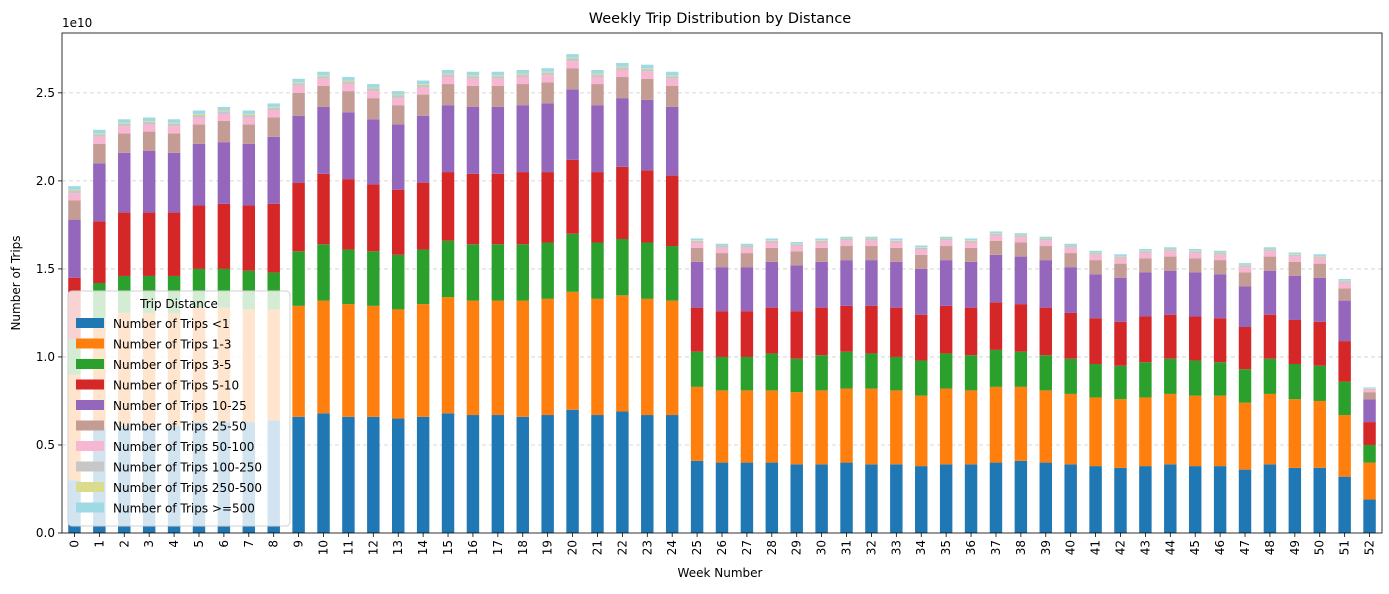  What do you see at coordinates (176, 386) in the screenshot?
I see `legend-entry-label: Number of Trips 5-10` at bounding box center [176, 386].